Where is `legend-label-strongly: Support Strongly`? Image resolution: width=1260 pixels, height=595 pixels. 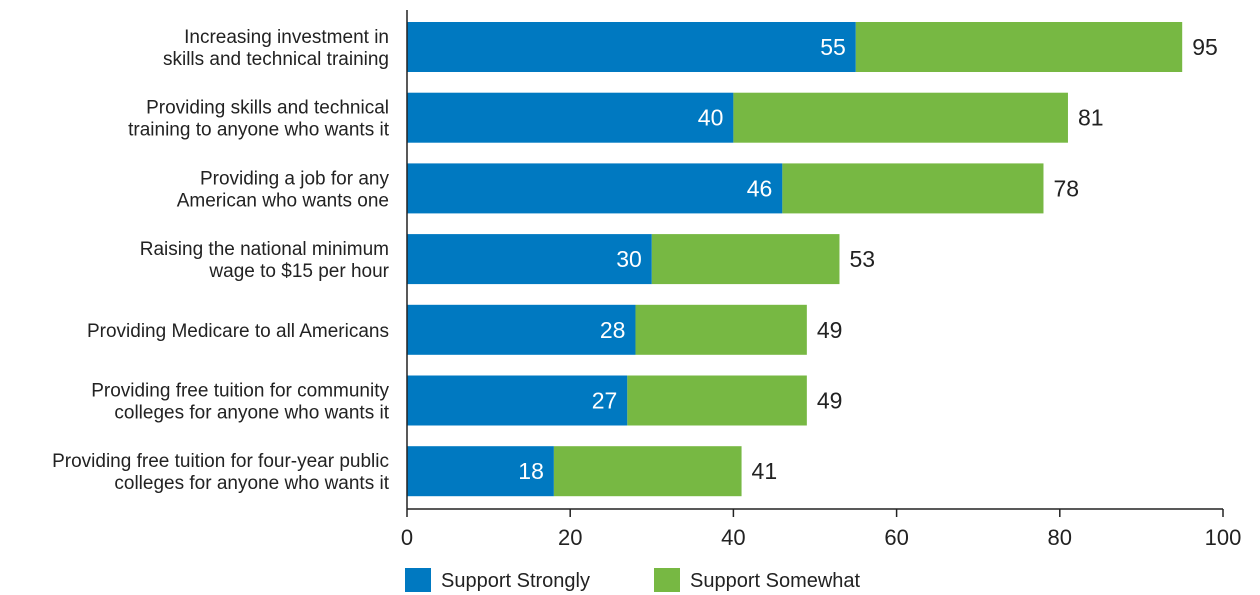
legend-label-strongly: Support Strongly is located at coordinates (515, 581).